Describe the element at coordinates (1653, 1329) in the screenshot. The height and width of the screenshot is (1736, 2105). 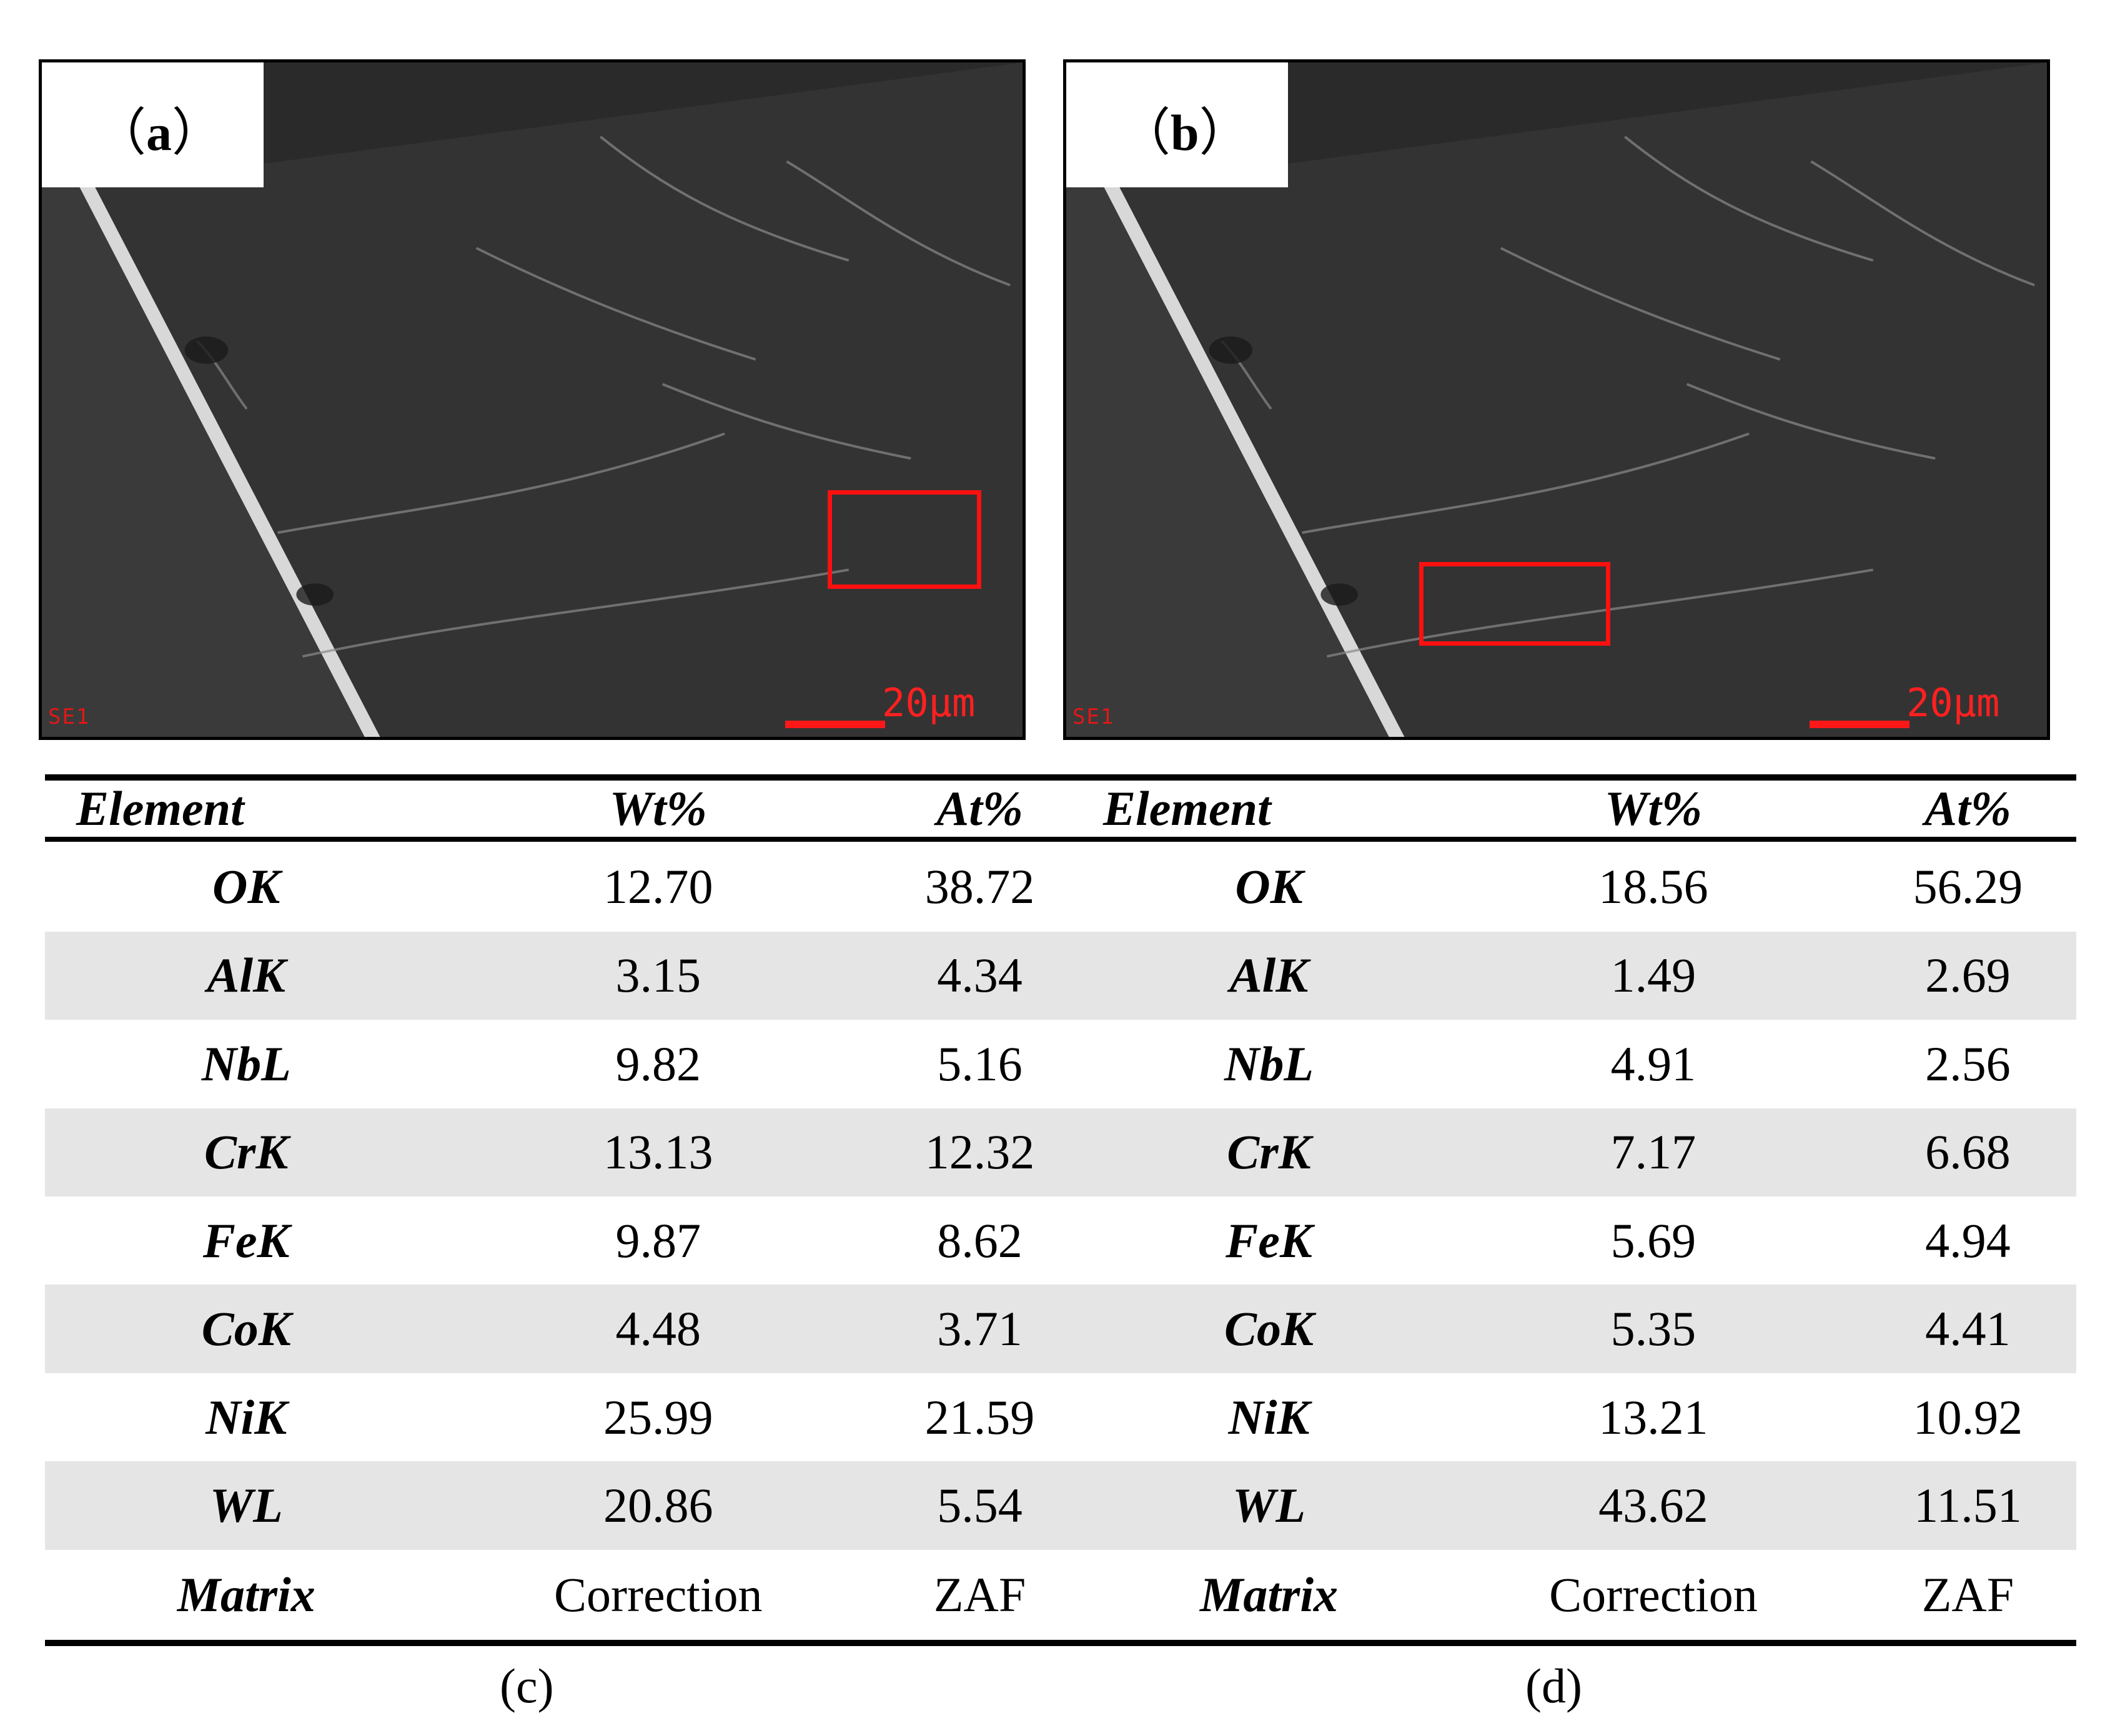
I see `wt-cell: 5.35` at that location.